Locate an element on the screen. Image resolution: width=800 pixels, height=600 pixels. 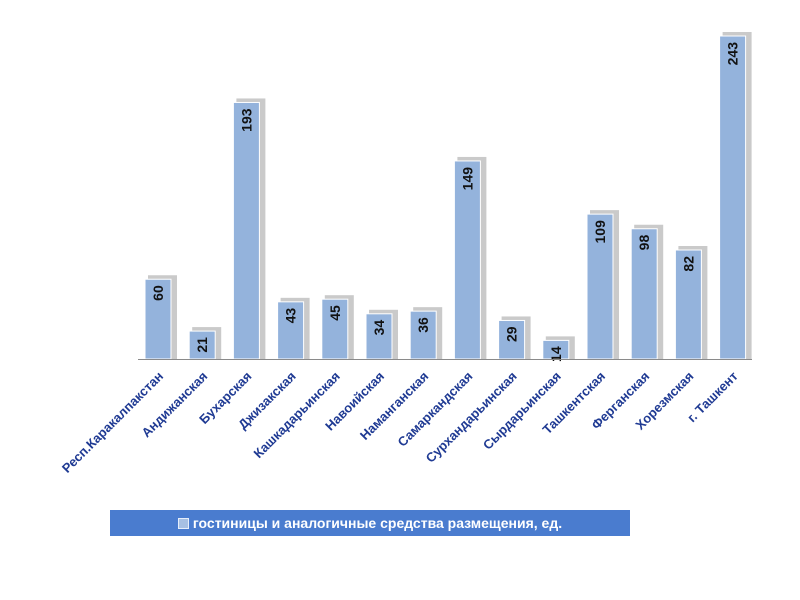
bar-value-label: 29 is located at coordinates (512, 334).